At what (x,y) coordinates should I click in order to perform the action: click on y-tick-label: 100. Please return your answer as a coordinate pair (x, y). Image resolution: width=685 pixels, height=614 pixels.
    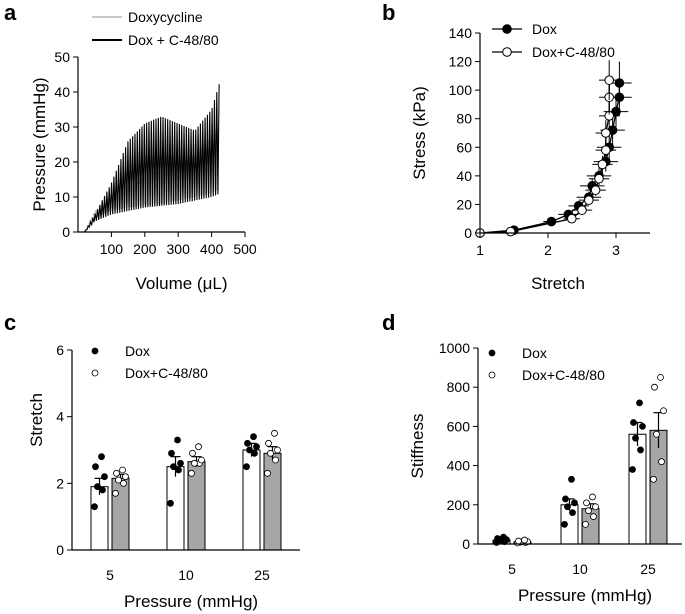
    Looking at the image, I should click on (461, 90).